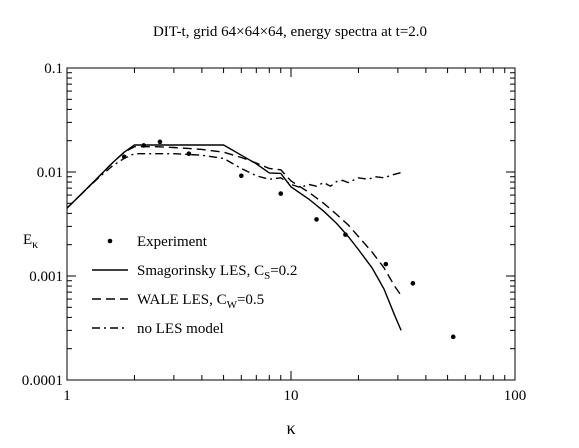 The width and height of the screenshot is (579, 448). I want to click on legend-marker, so click(110, 241).